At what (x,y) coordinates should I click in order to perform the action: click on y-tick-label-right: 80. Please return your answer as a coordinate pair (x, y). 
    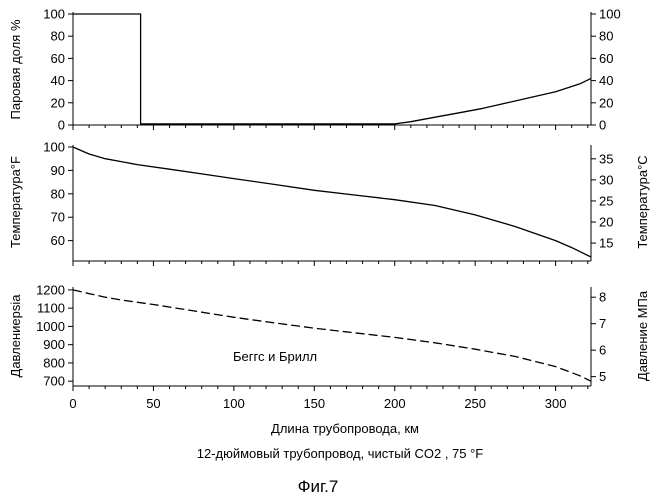
    Looking at the image, I should click on (606, 36).